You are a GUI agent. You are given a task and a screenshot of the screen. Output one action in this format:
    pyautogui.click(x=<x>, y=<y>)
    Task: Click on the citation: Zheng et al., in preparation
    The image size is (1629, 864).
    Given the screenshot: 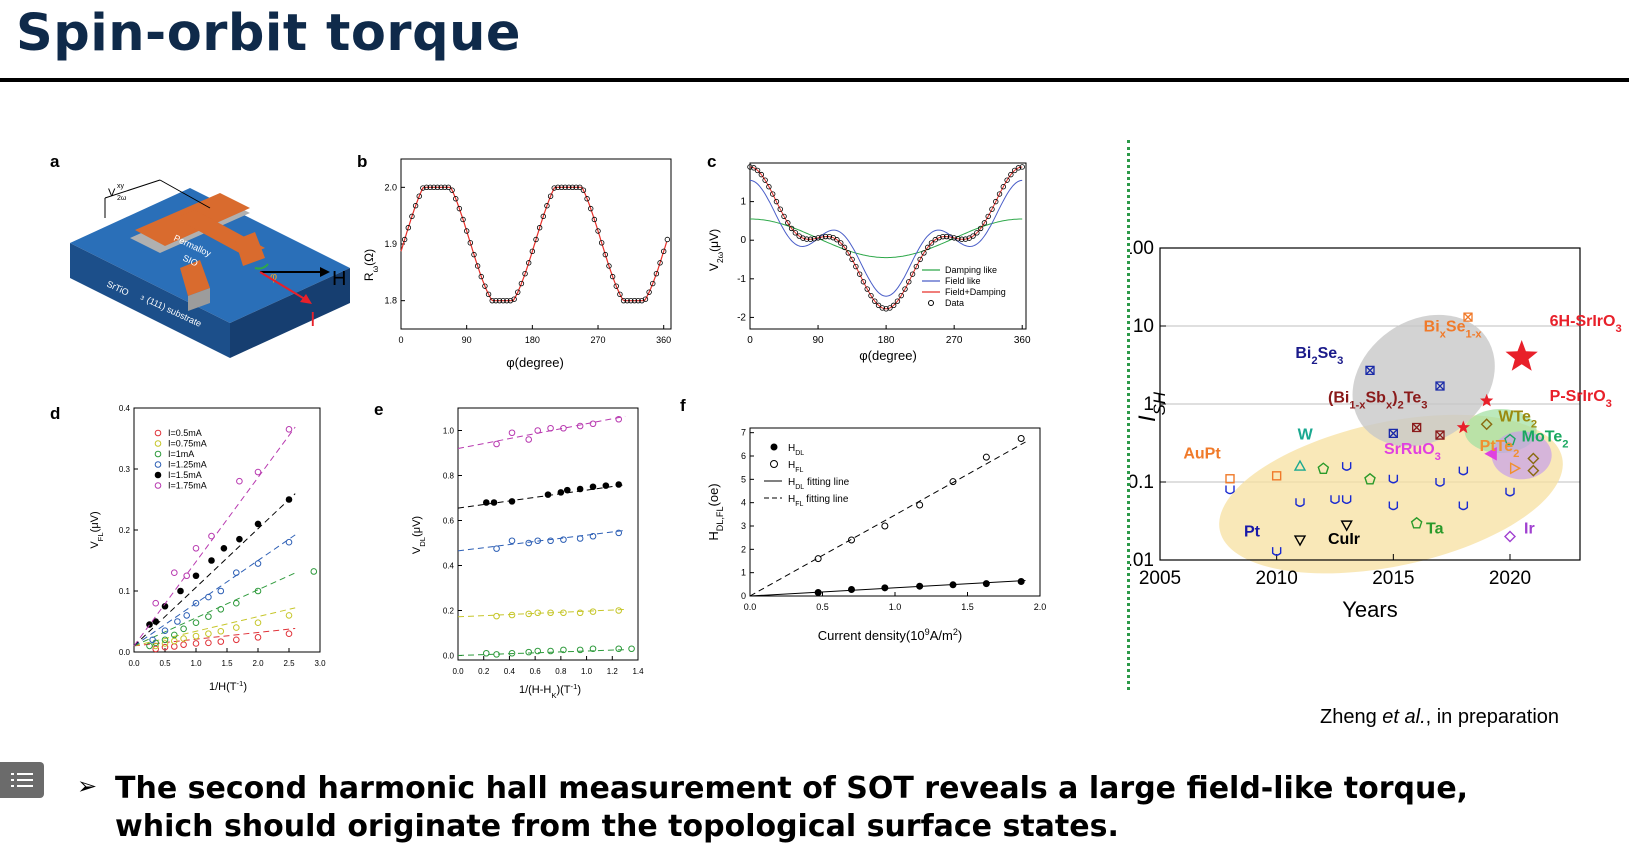 What is the action you would take?
    pyautogui.click(x=1439, y=717)
    